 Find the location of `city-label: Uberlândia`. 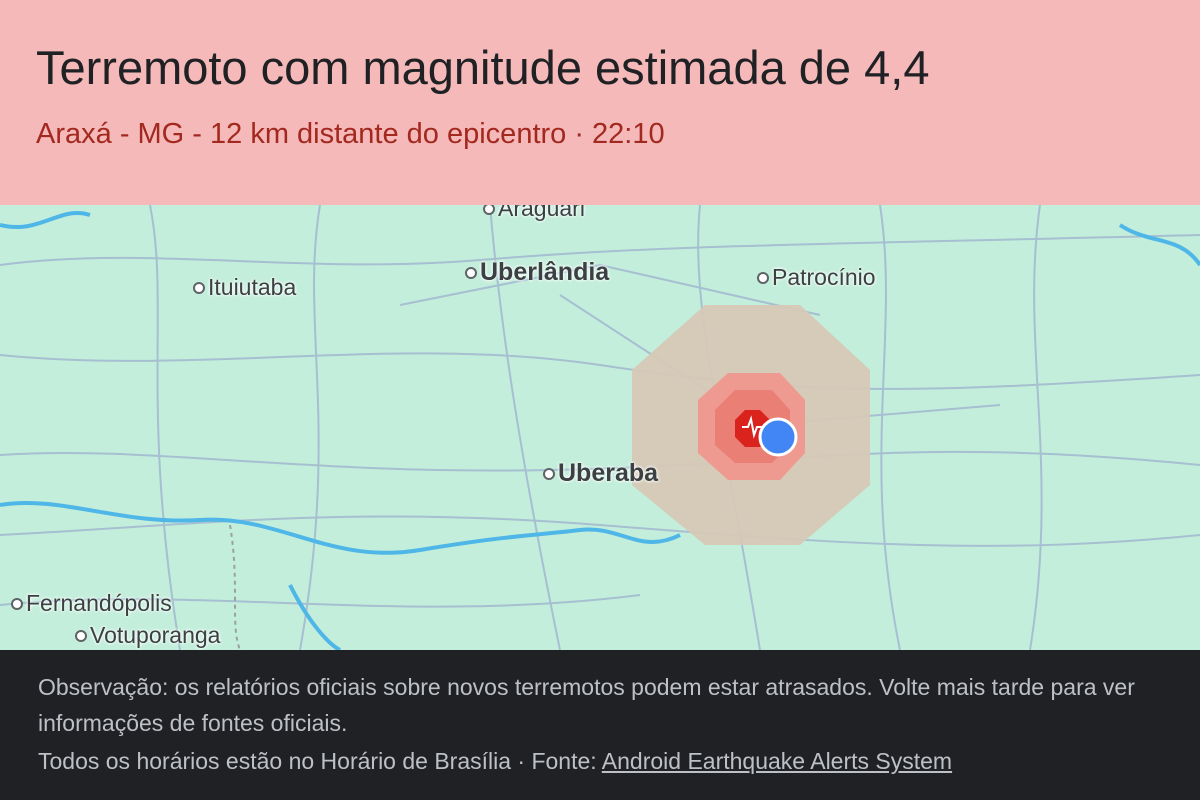

city-label: Uberlândia is located at coordinates (537, 272).